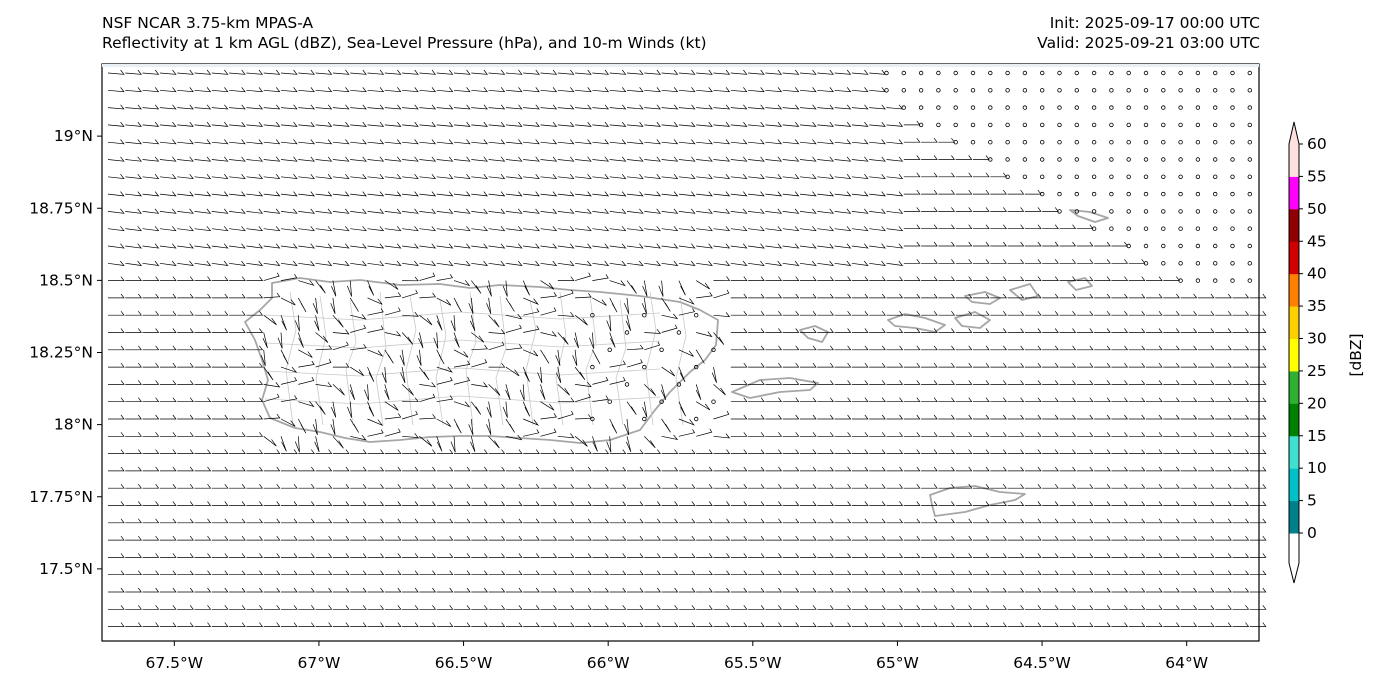 This screenshot has width=1378, height=687. I want to click on valid-time: Valid: 2025-09-21 03:00 UTC, so click(1148, 43).